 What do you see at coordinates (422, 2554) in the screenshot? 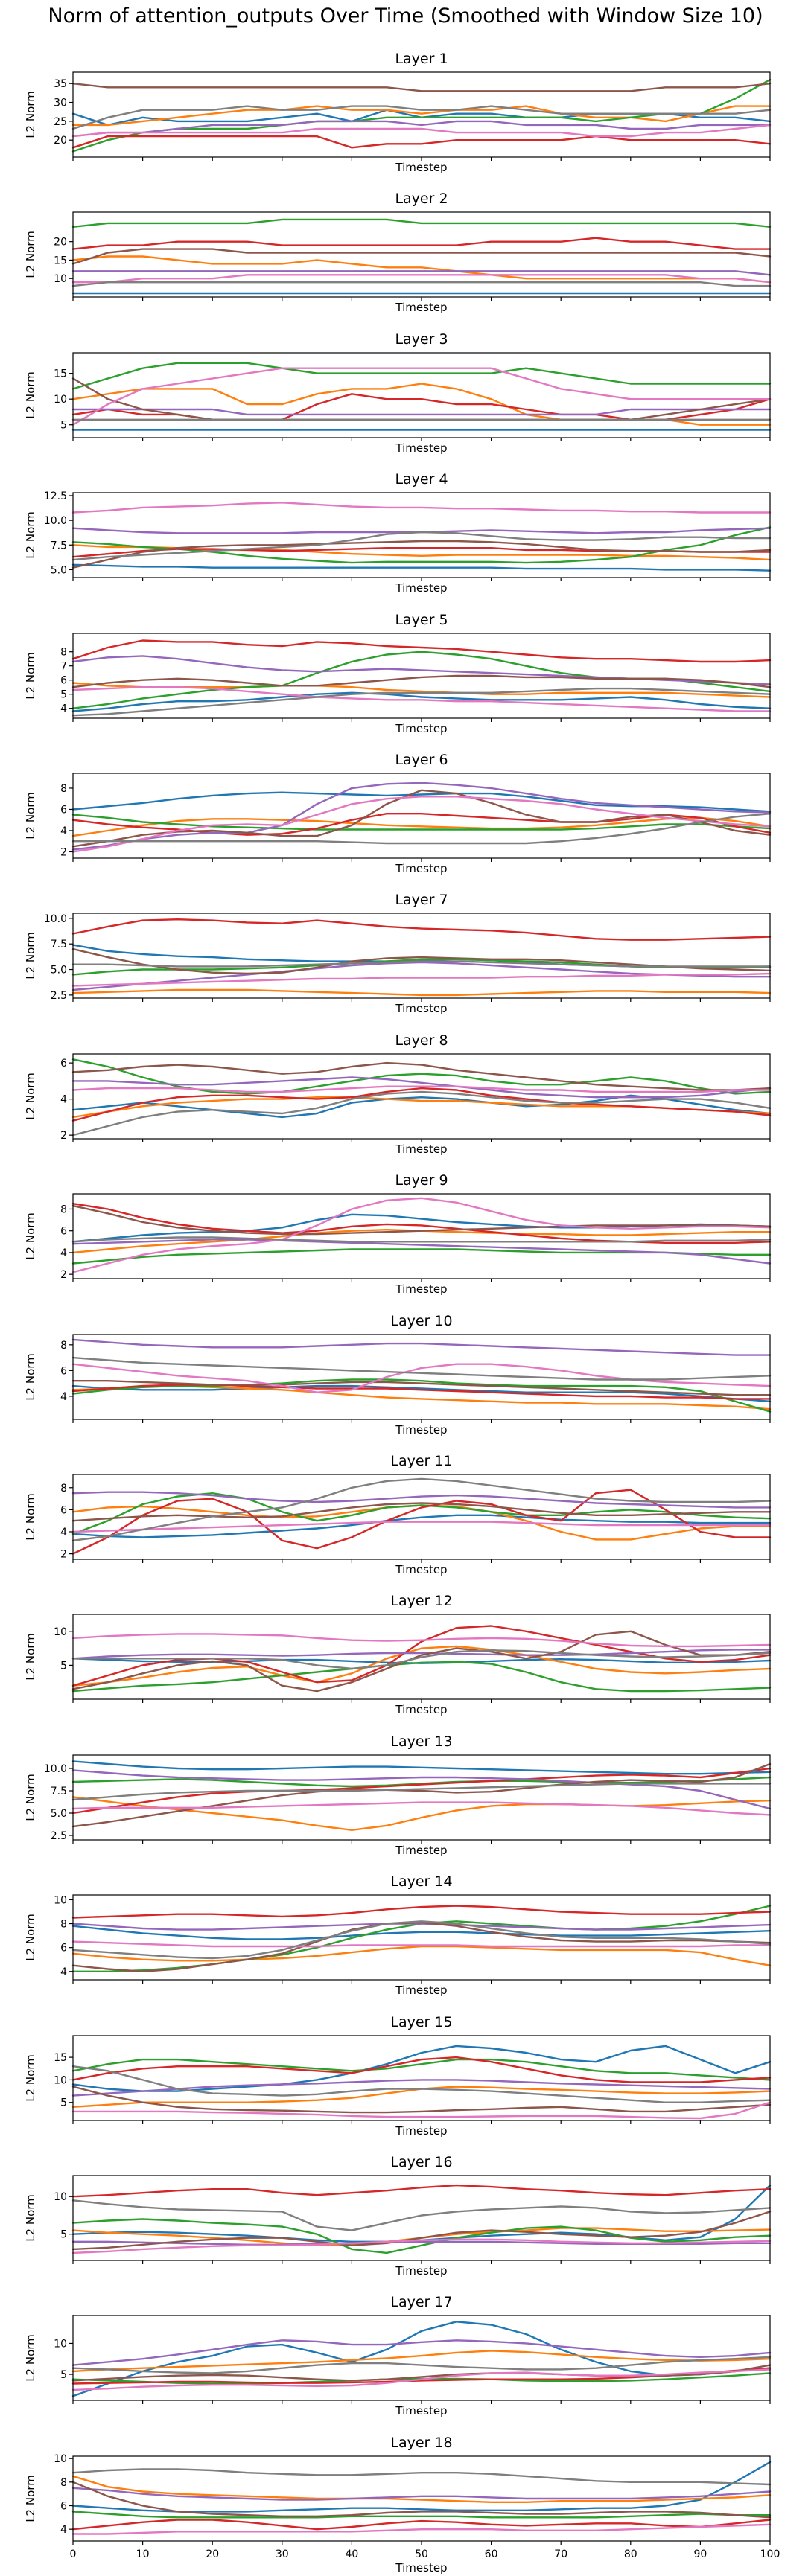
I see `x-tick-label: 50` at bounding box center [422, 2554].